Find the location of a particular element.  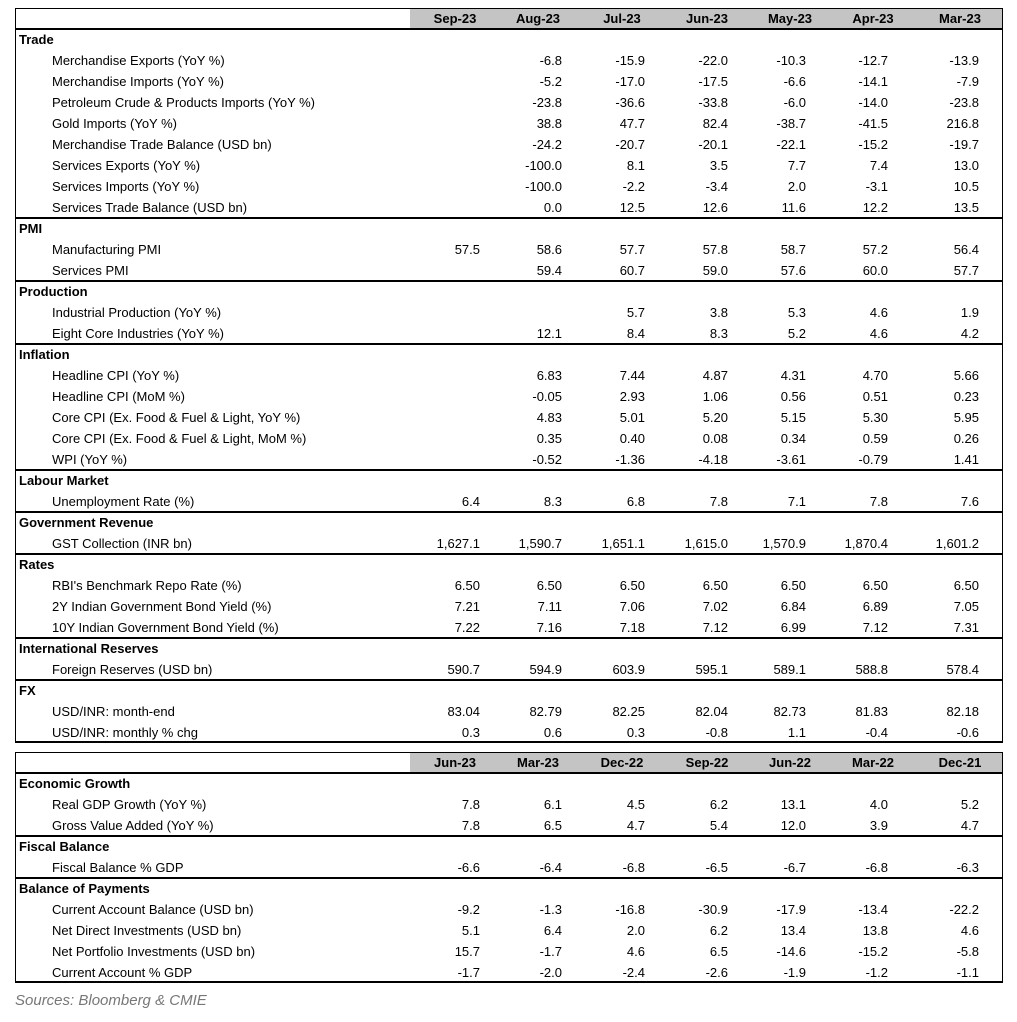

row-label: Unemployment Rate (%) is located at coordinates (123, 501).